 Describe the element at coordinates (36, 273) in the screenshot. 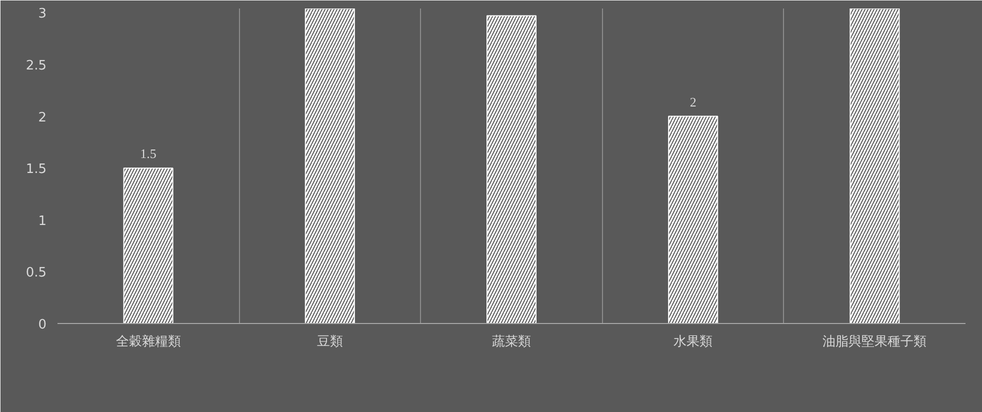

I see `y-tick-label: 0.5` at that location.